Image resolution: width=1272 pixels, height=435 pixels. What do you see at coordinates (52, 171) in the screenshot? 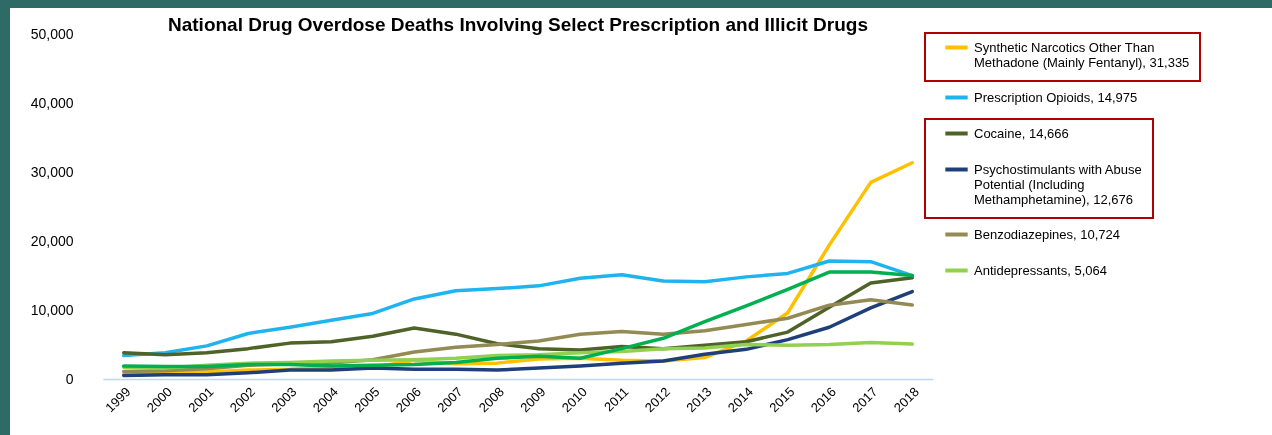
I see `y-tick-label: 30,000` at bounding box center [52, 171].